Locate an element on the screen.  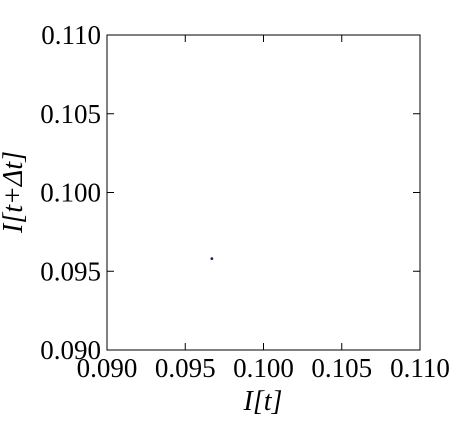
y-tick-label: 0.090 is located at coordinates (70, 350).